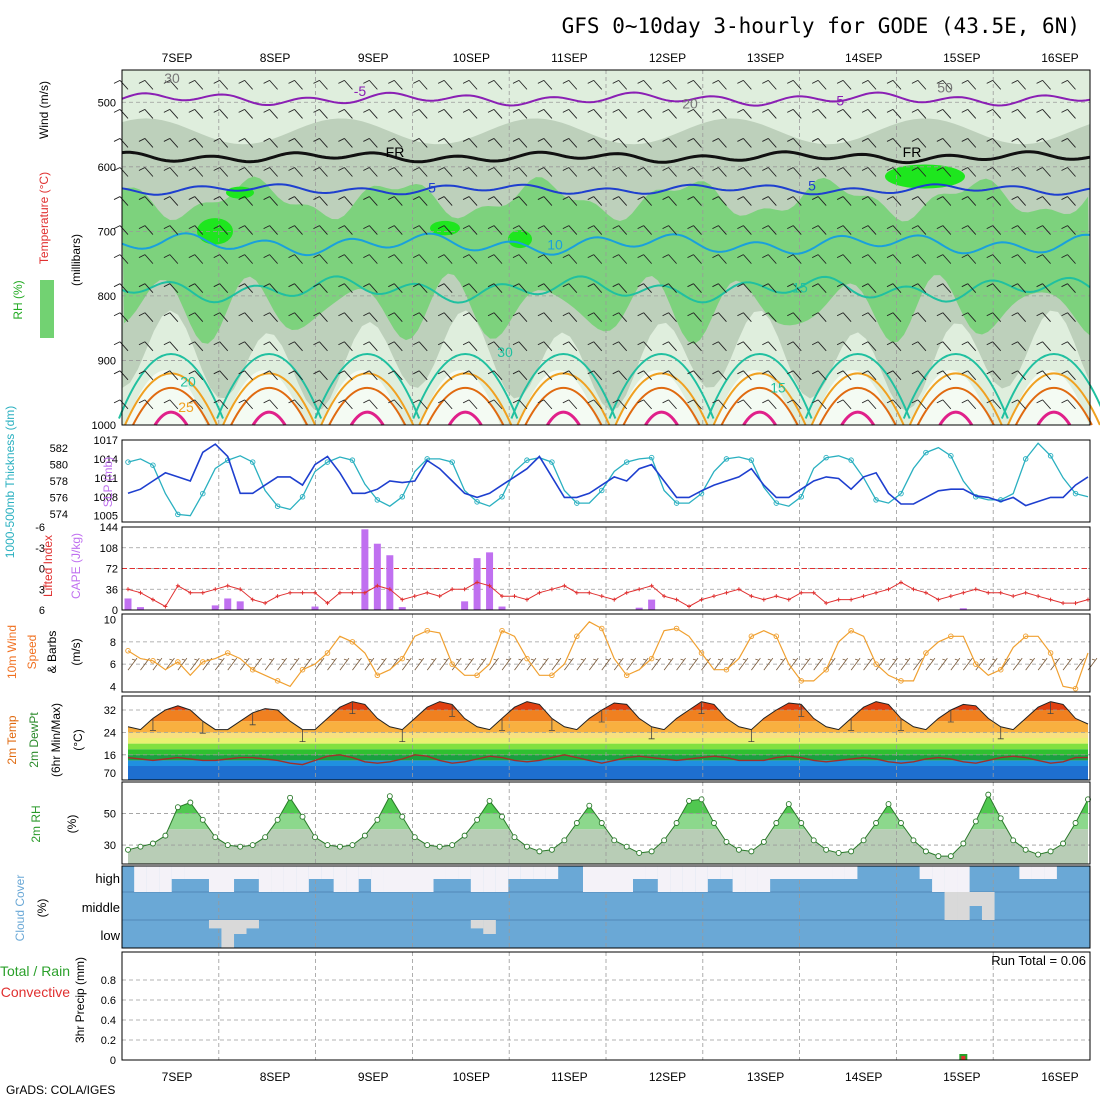 This screenshot has width=1100, height=1100. I want to click on contour-label: -5, so click(838, 101).